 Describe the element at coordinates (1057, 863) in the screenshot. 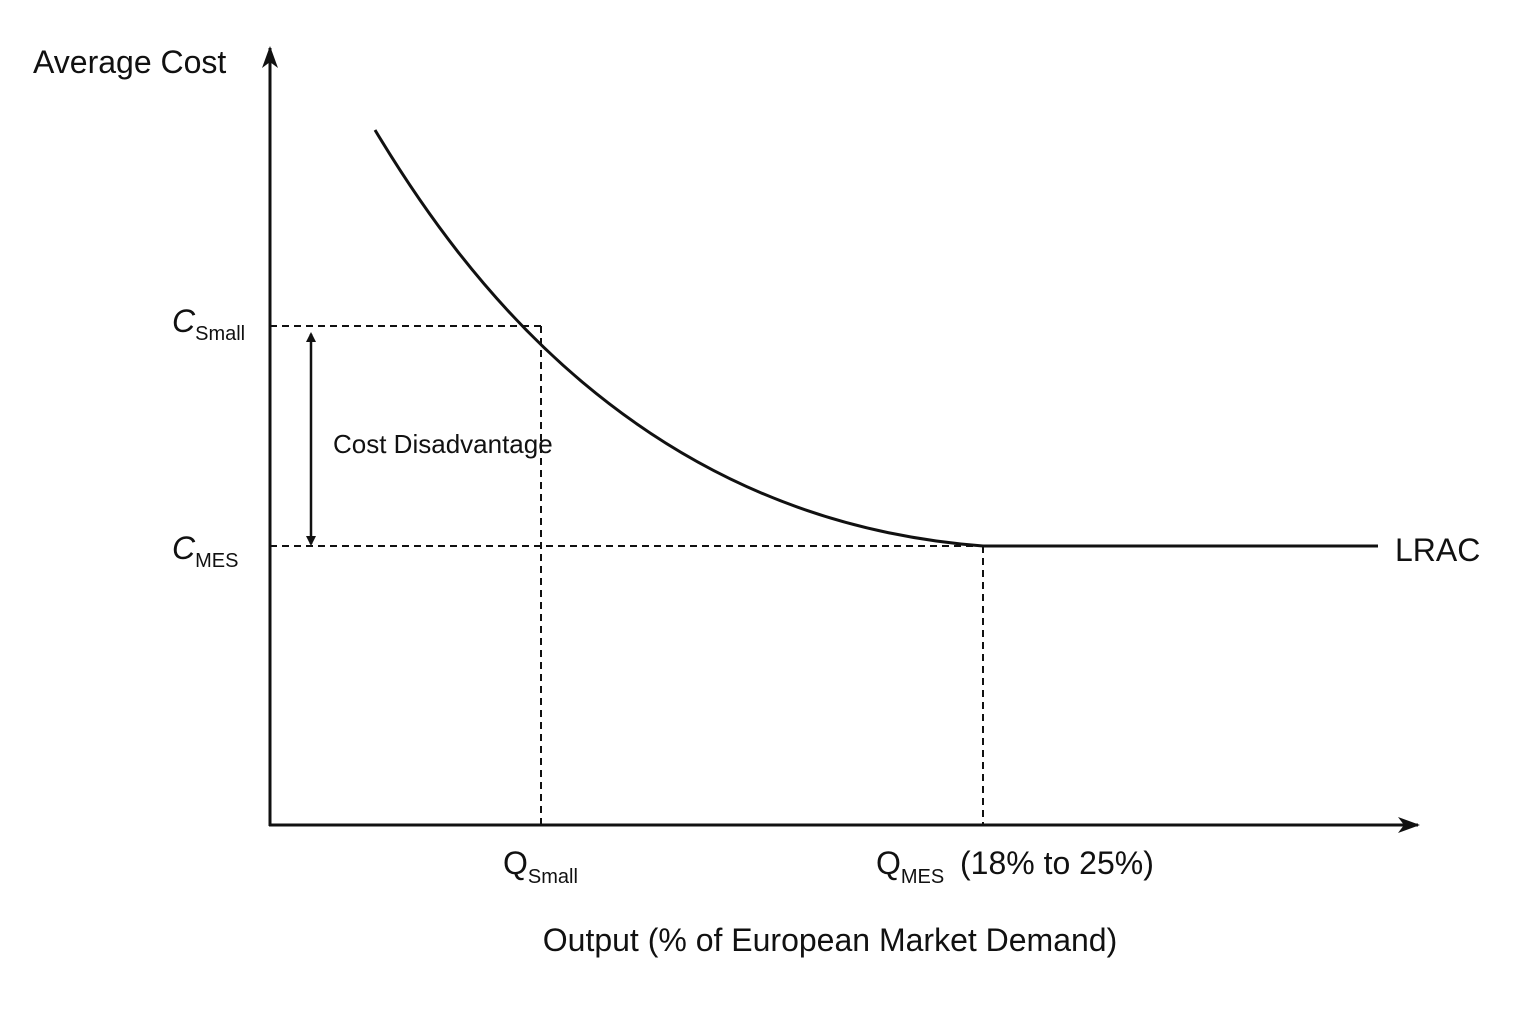

I see `q-mes-note: (18% to 25%)` at that location.